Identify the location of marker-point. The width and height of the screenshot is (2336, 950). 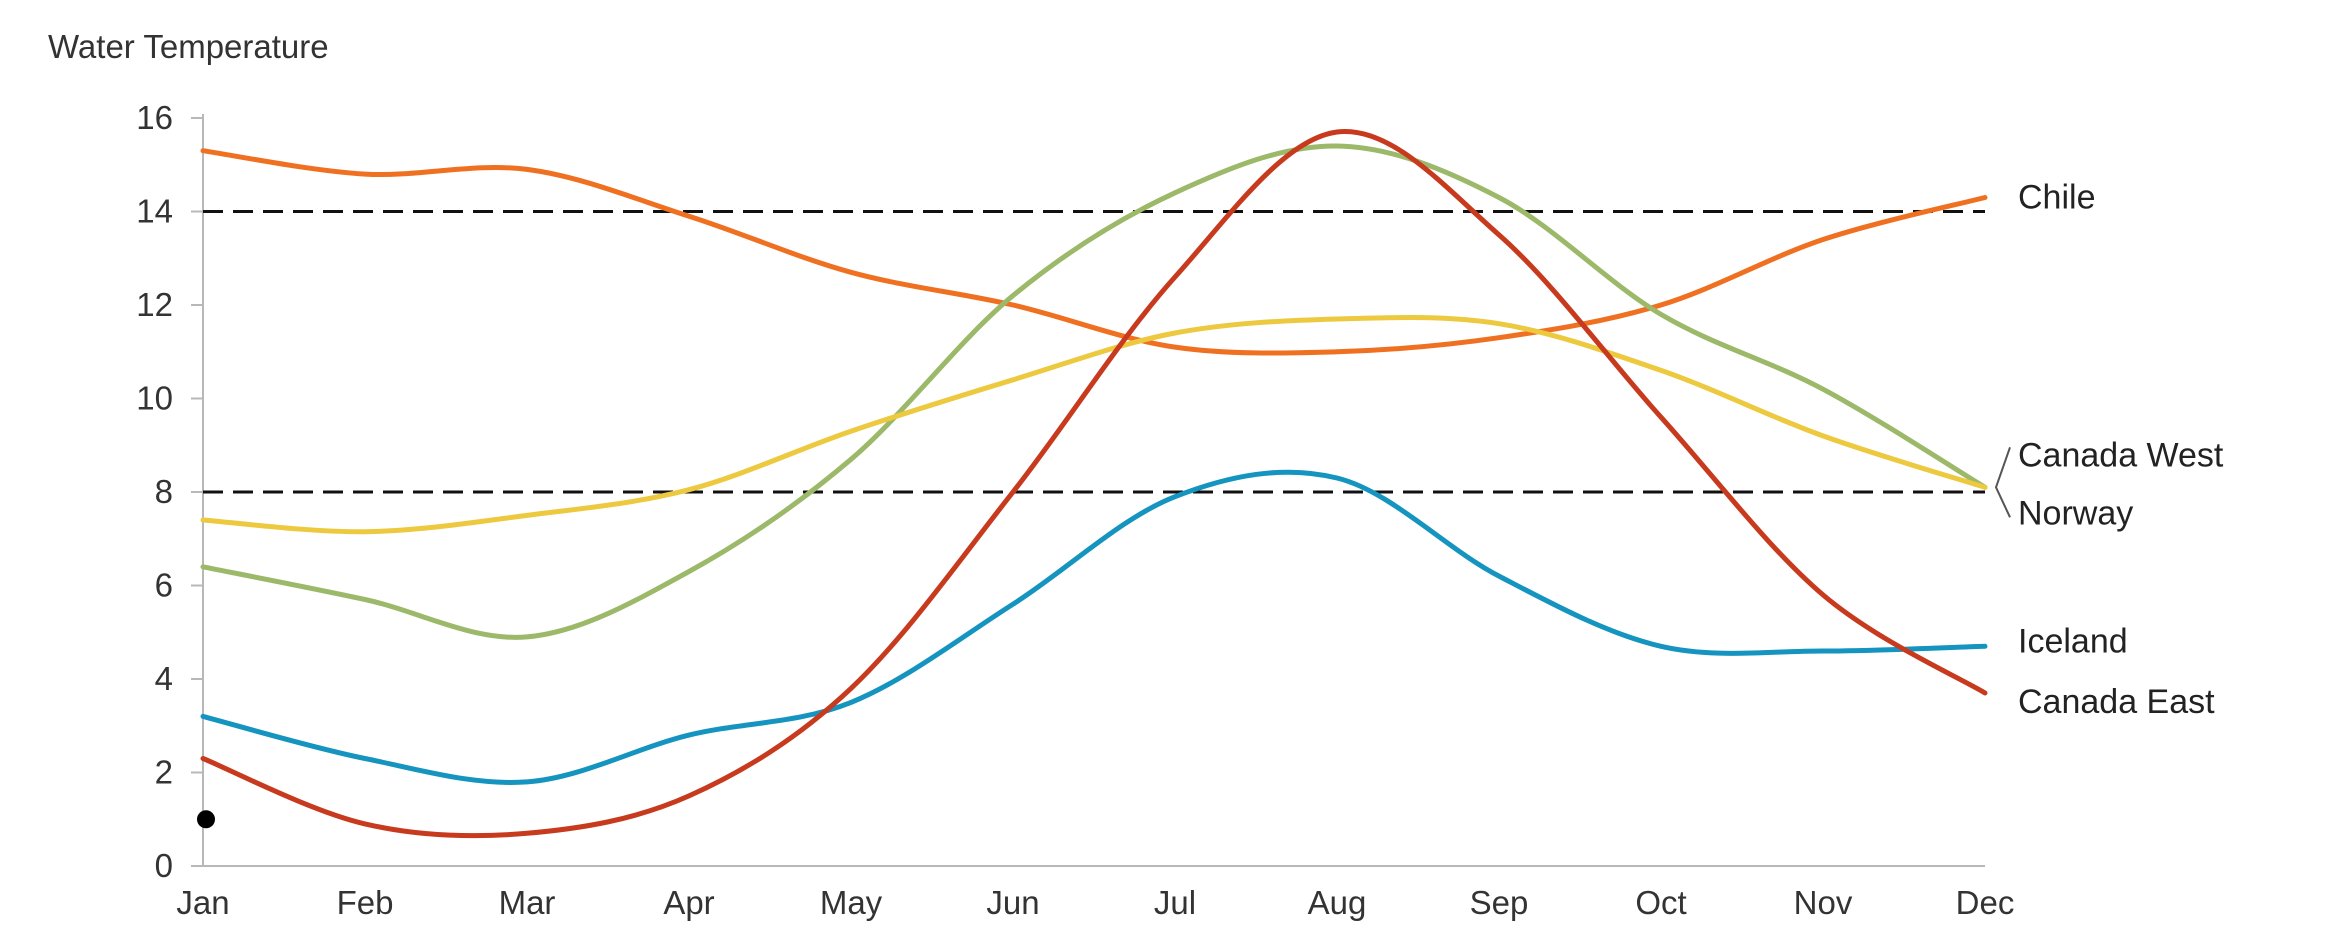
(206, 819).